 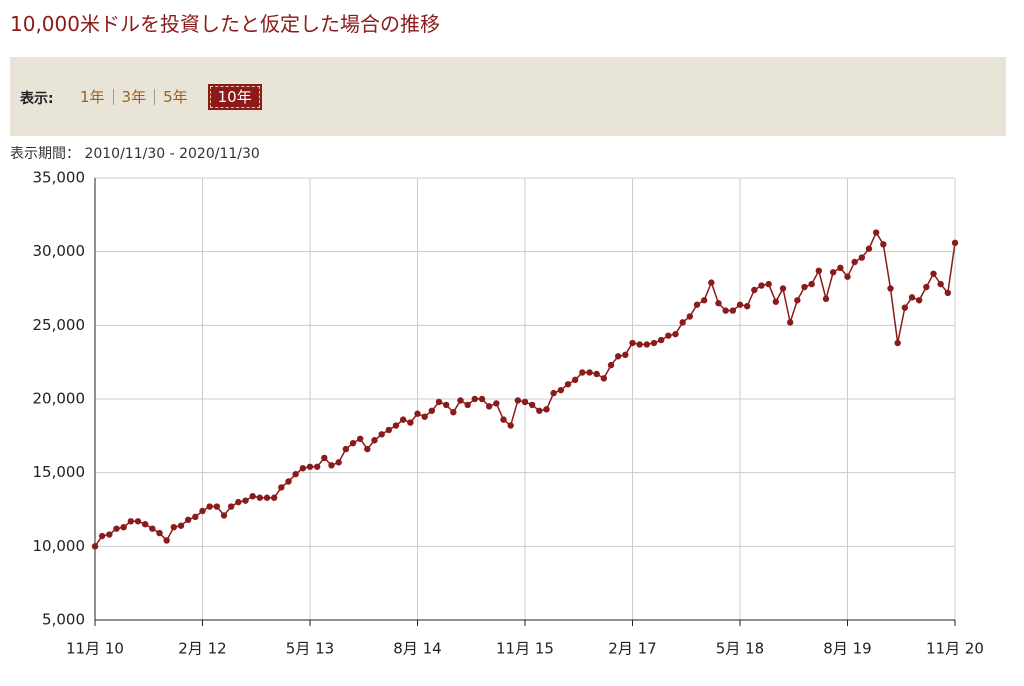 What do you see at coordinates (155, 97) in the screenshot?
I see `separator` at bounding box center [155, 97].